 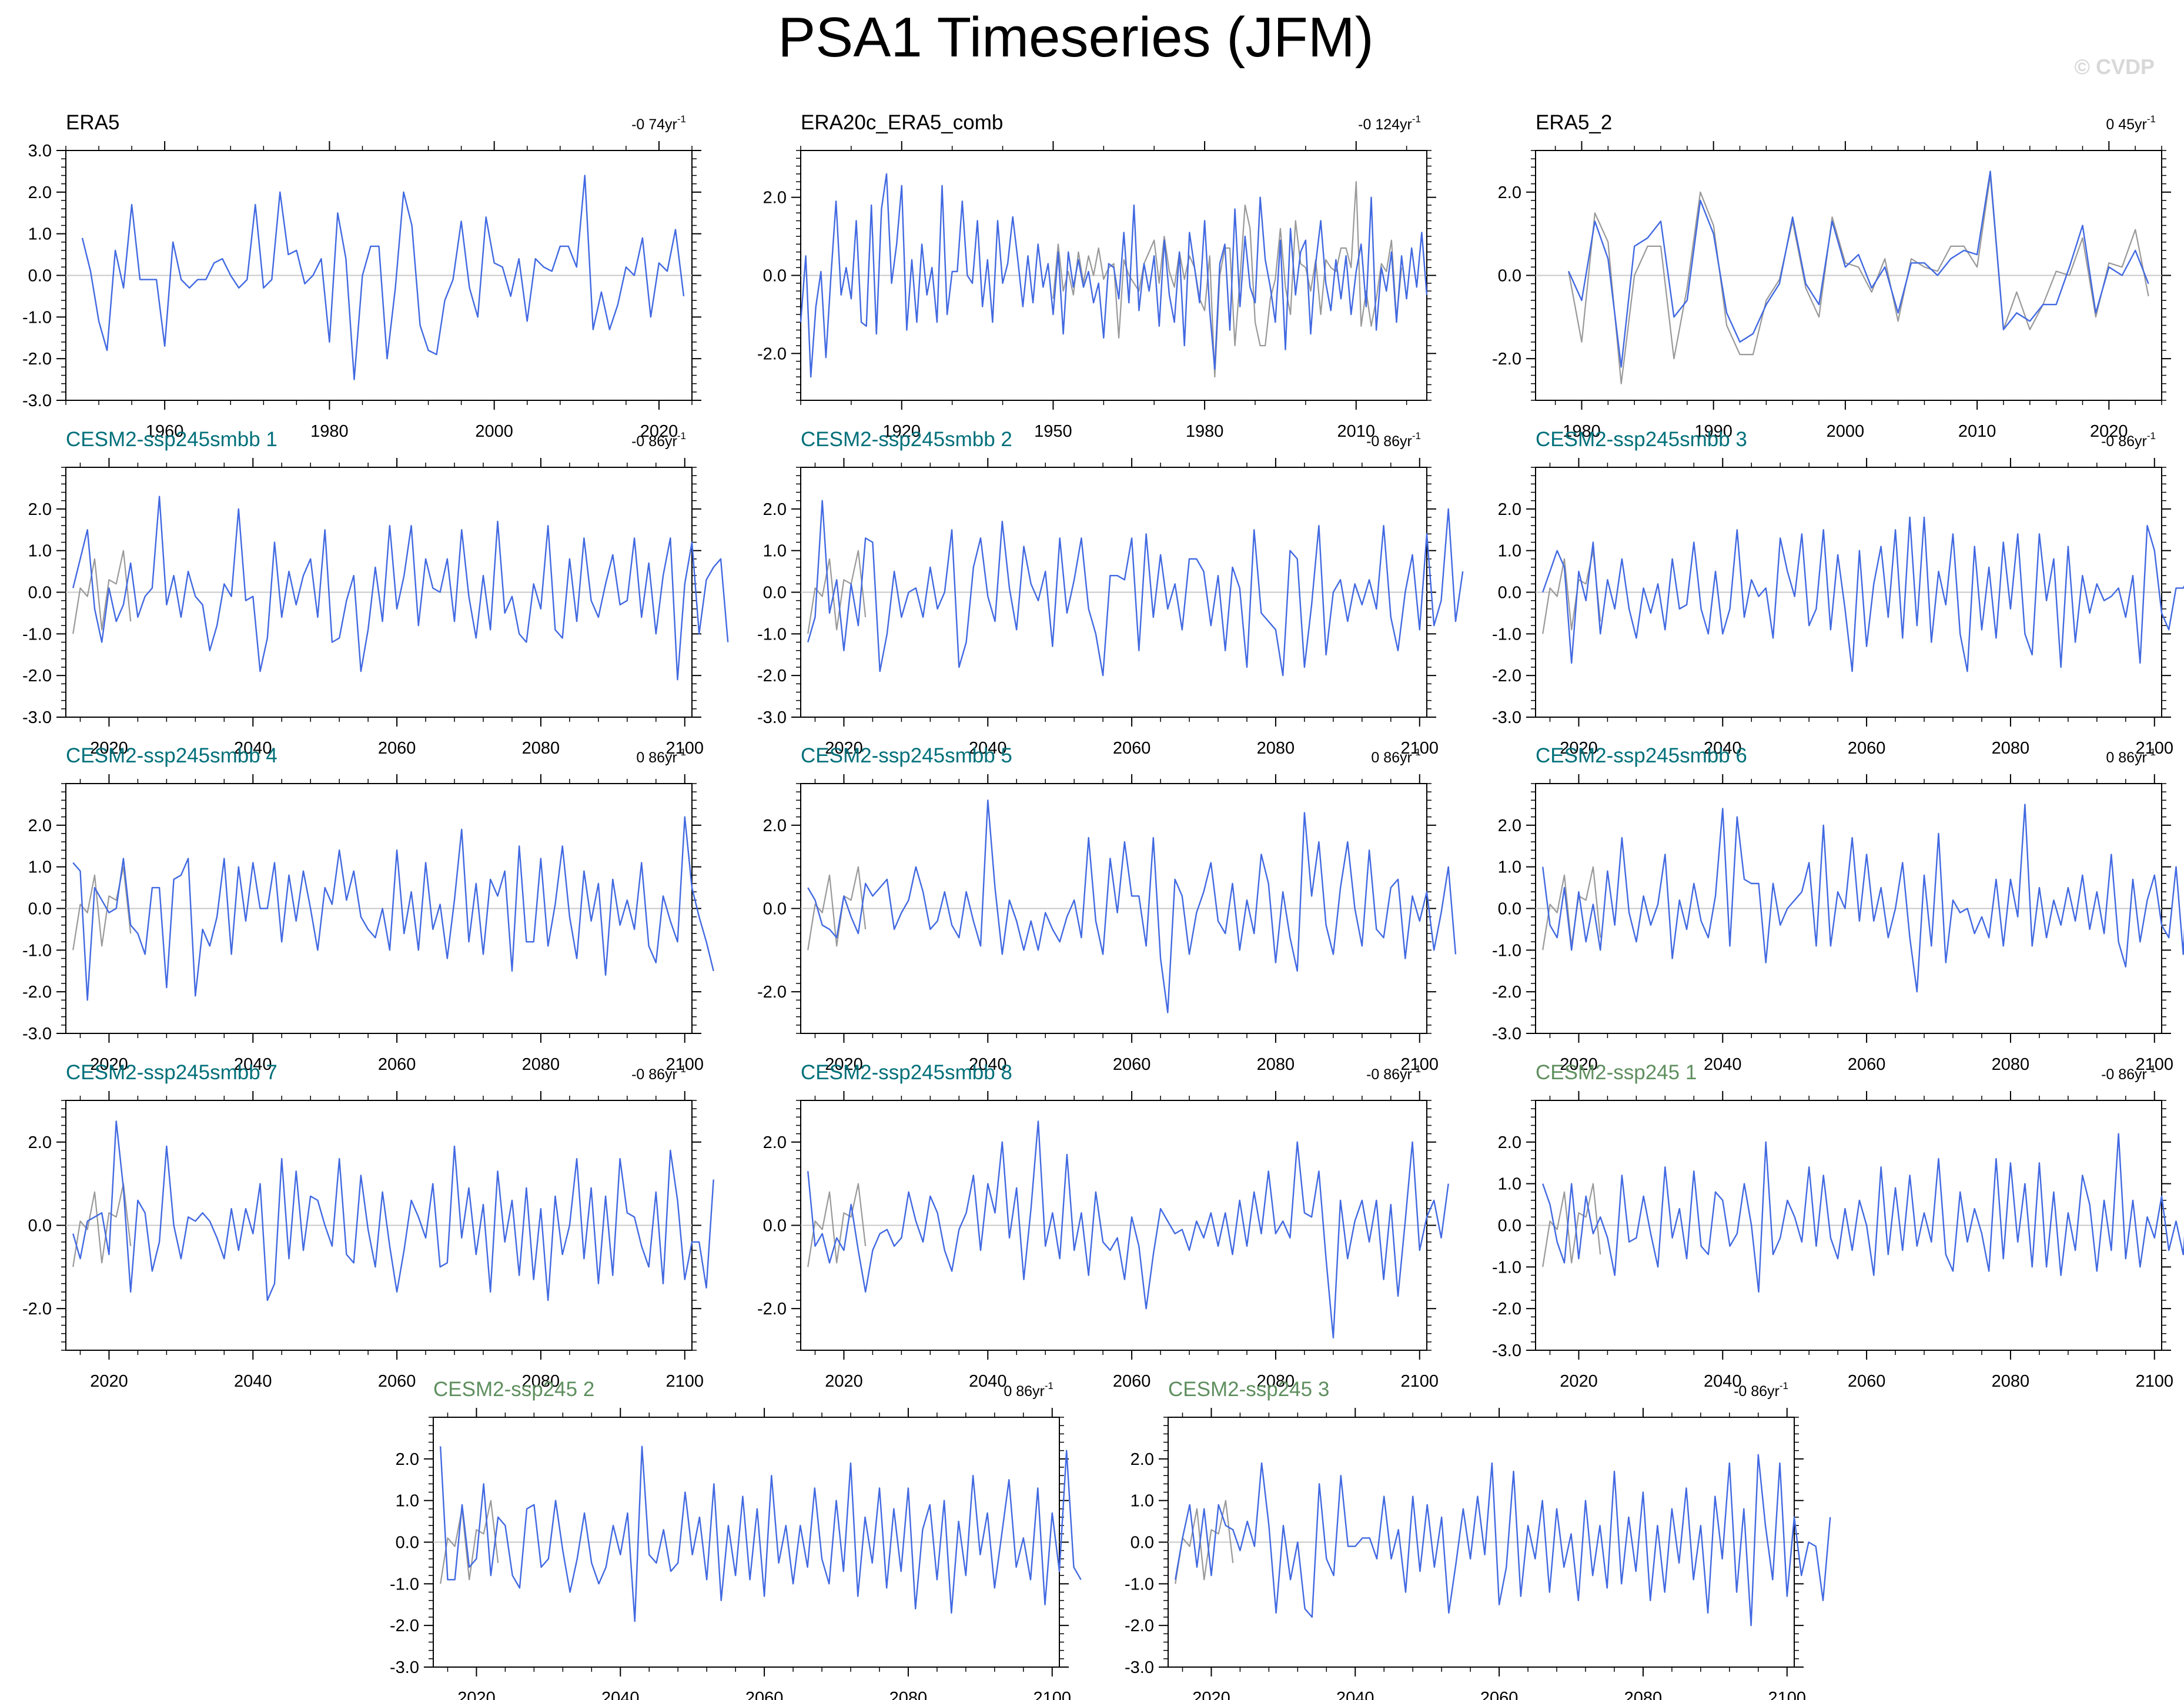 I want to click on trend-label: 0 86yr-1, so click(x=661, y=757).